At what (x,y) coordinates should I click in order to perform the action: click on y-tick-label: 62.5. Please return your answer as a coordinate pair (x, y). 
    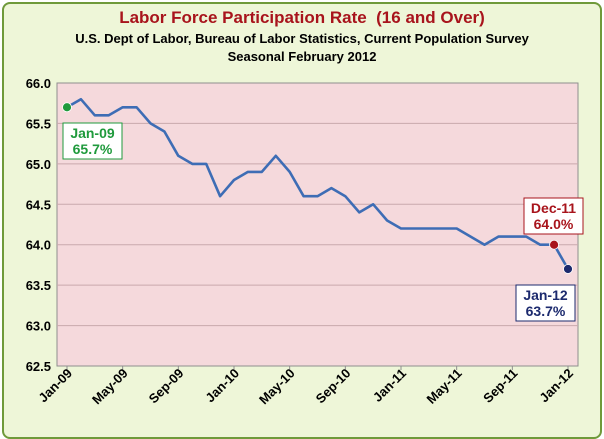
    Looking at the image, I should click on (38, 366).